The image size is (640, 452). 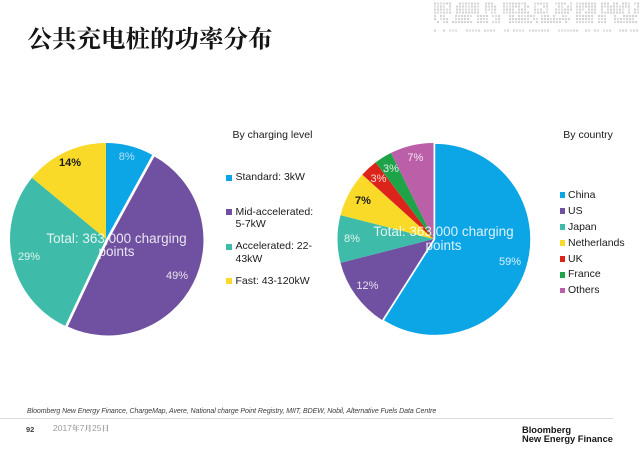 I want to click on svg-text: 25, so click(x=97, y=428).